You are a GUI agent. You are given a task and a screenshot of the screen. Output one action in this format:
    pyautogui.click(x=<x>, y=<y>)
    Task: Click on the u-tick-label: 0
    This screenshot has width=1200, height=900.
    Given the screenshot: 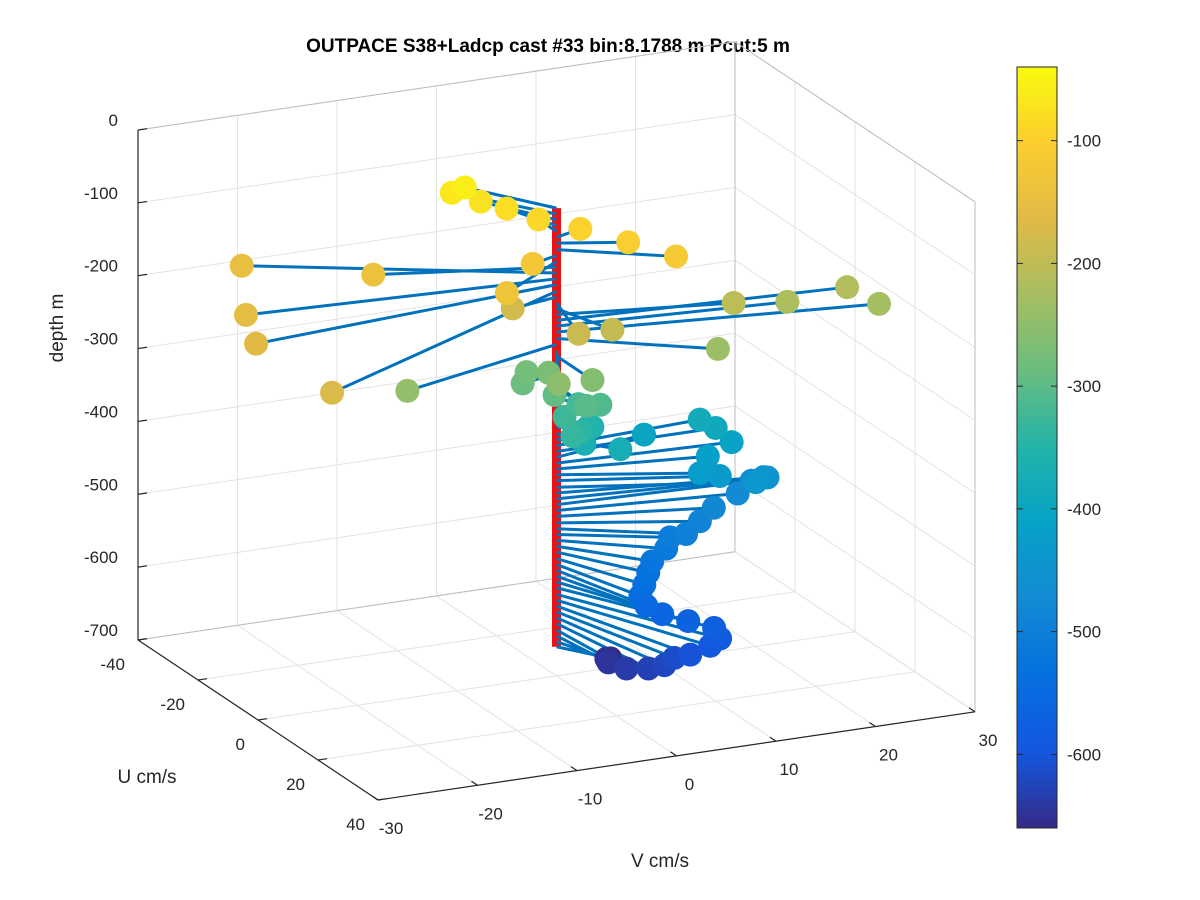 What is the action you would take?
    pyautogui.click(x=240, y=744)
    